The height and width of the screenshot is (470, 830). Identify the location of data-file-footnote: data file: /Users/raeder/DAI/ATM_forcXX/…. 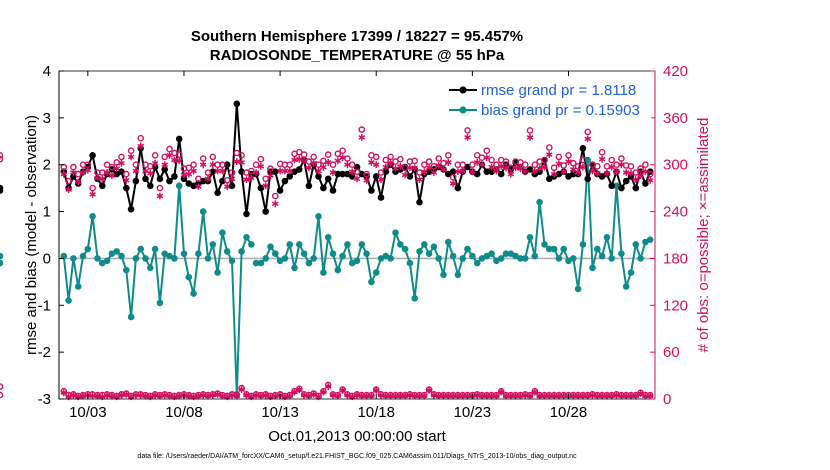
(357, 456).